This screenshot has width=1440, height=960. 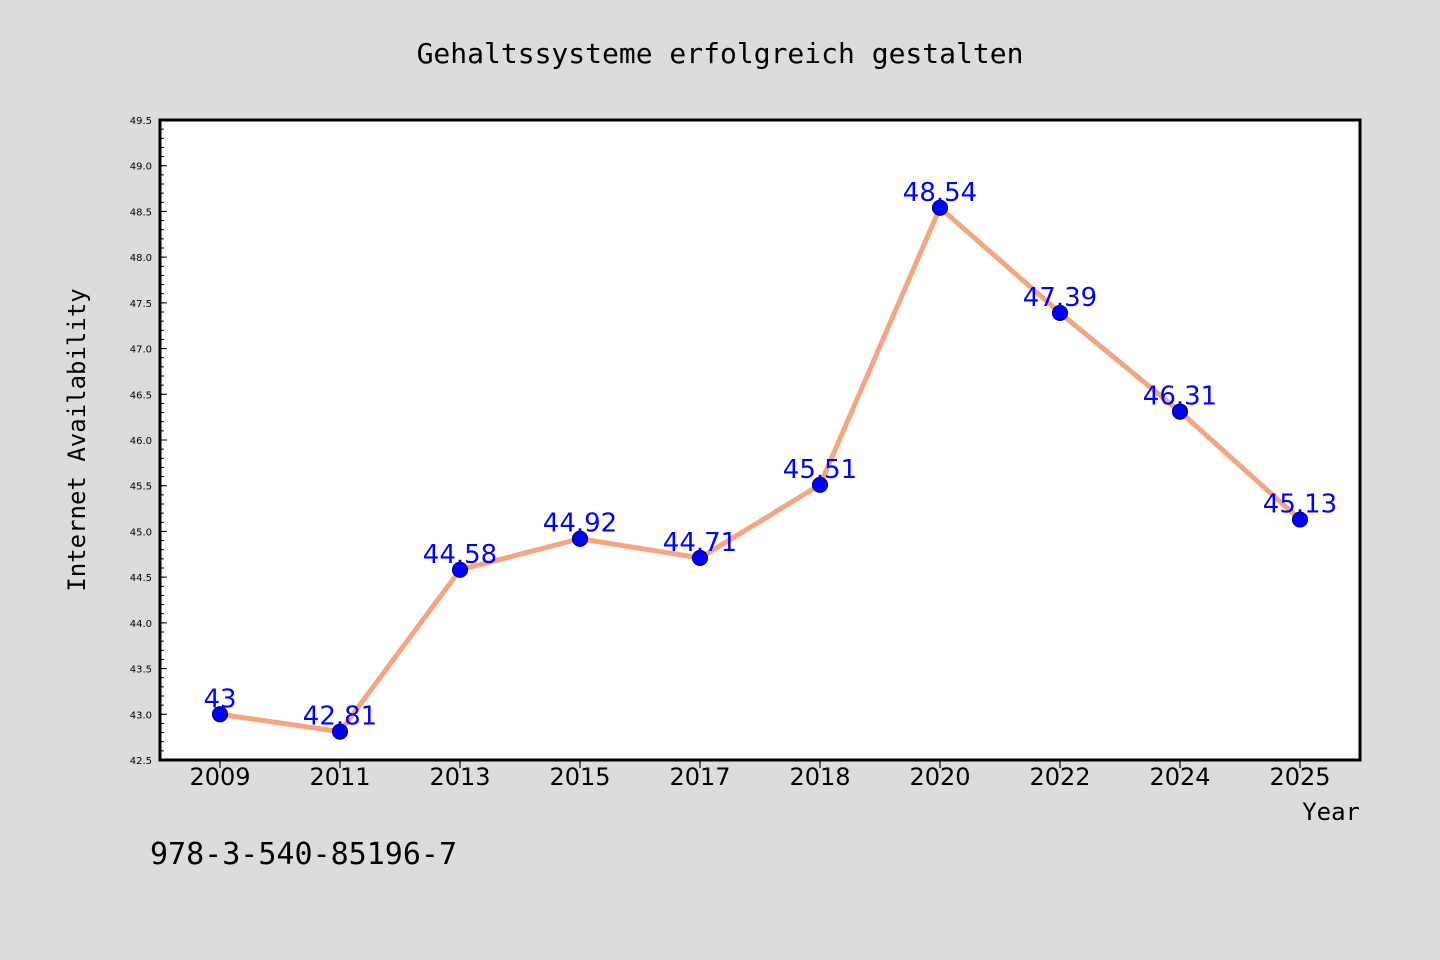 What do you see at coordinates (1180, 397) in the screenshot?
I see `data-label: 46.31` at bounding box center [1180, 397].